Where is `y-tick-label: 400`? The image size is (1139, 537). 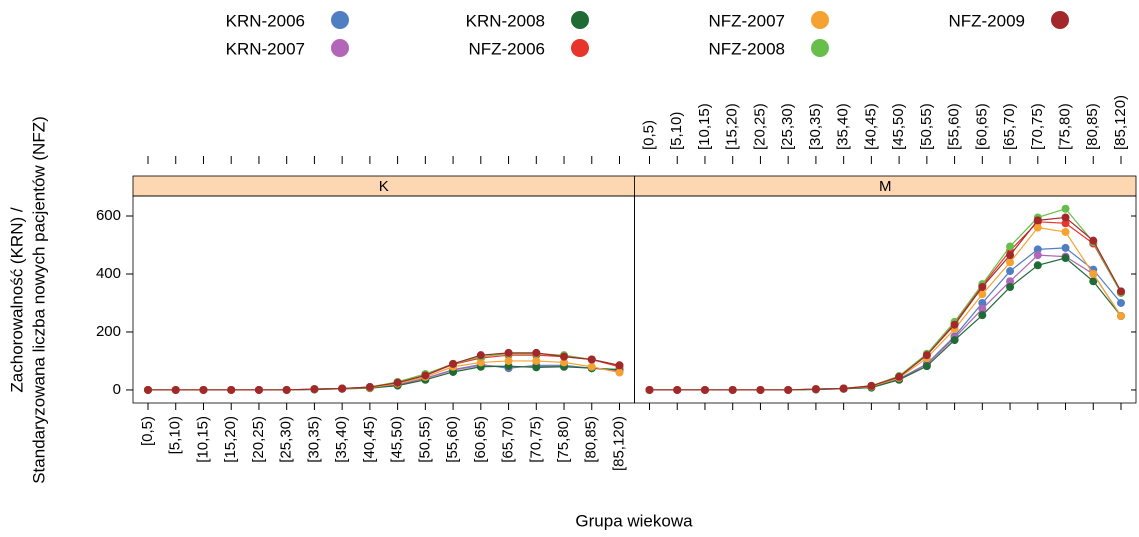 y-tick-label: 400 is located at coordinates (108, 273).